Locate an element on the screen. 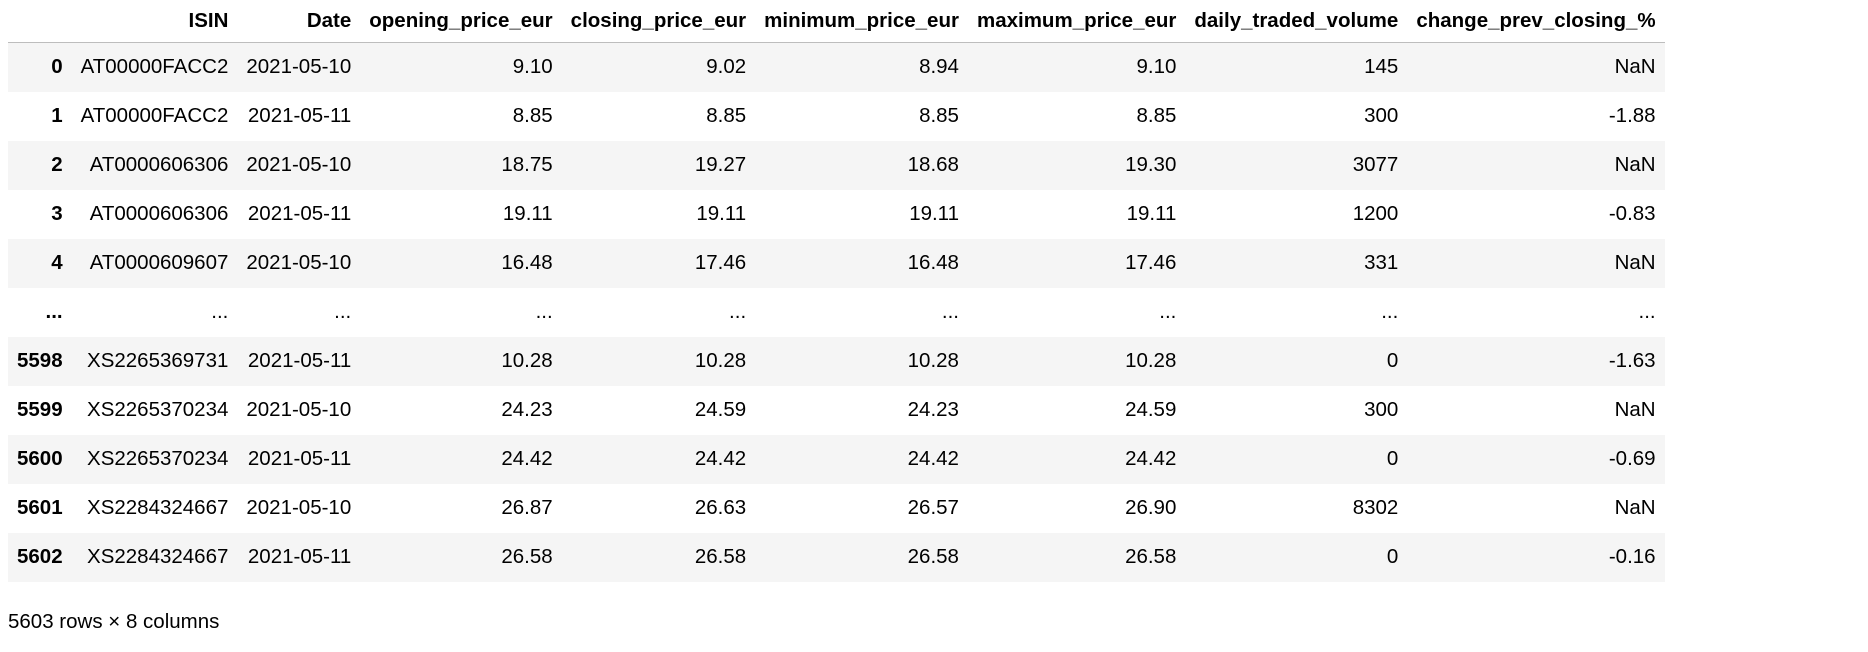 This screenshot has width=1868, height=652. row-index: 5601 is located at coordinates (40, 507).